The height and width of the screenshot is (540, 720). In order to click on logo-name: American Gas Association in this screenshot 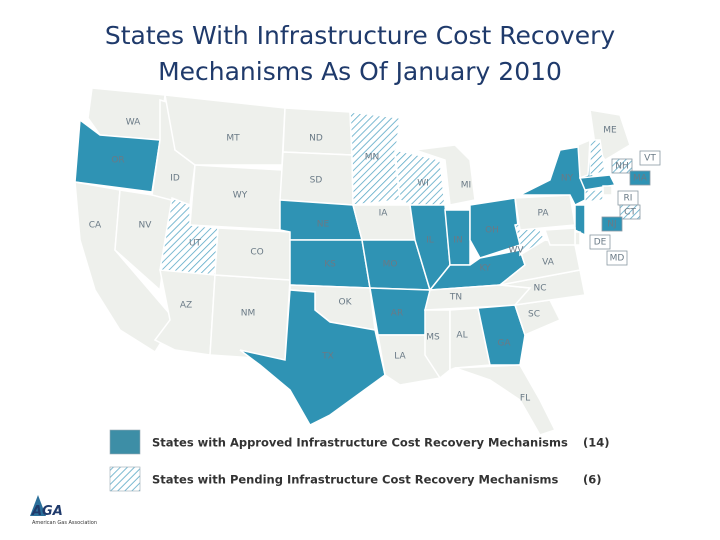, I will do `click(64, 523)`.